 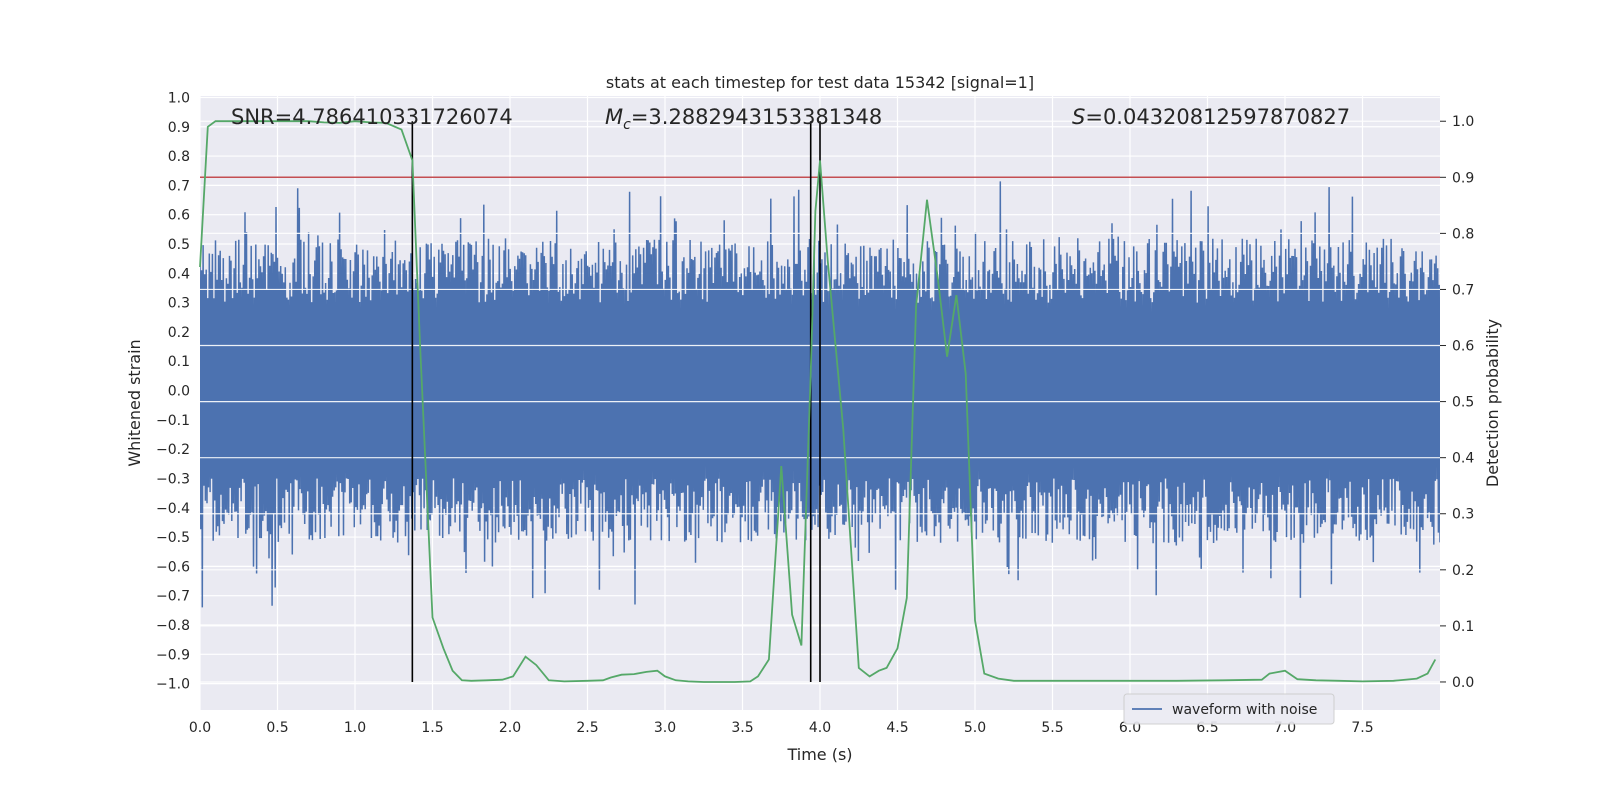 What do you see at coordinates (897, 728) in the screenshot?
I see `x-tick-label: 4.5` at bounding box center [897, 728].